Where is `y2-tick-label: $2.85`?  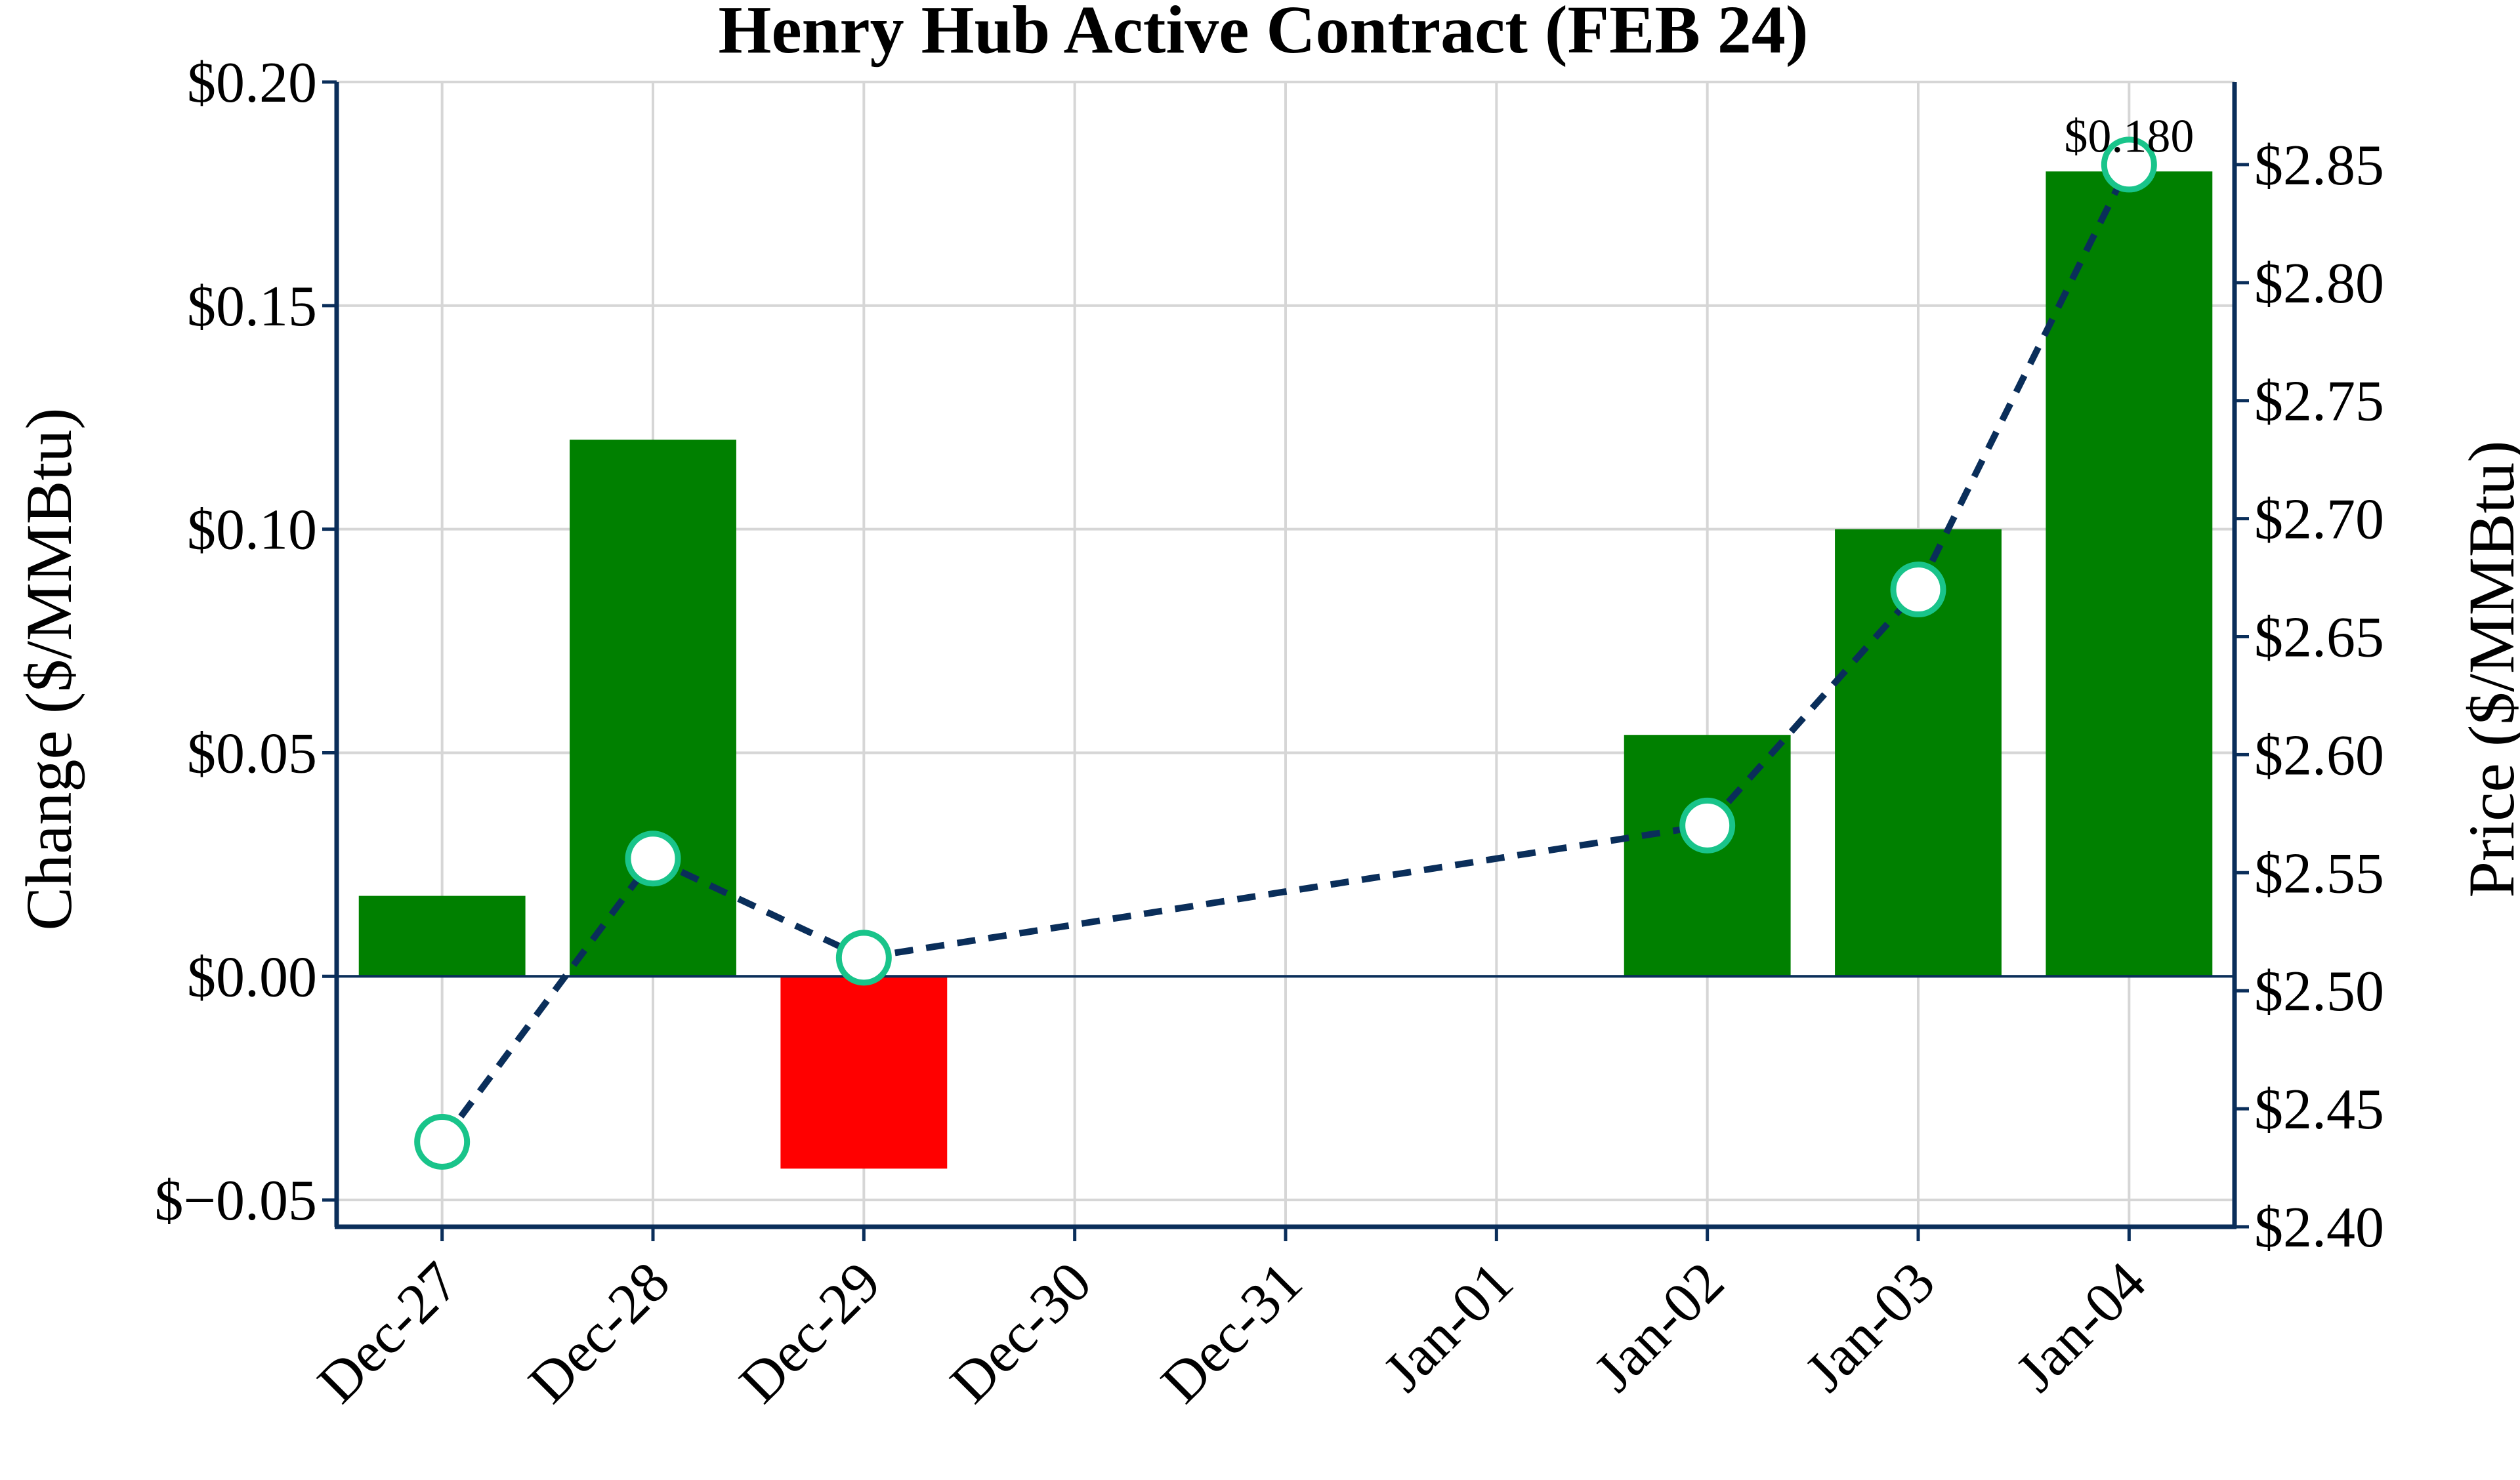 y2-tick-label: $2.85 is located at coordinates (2319, 165).